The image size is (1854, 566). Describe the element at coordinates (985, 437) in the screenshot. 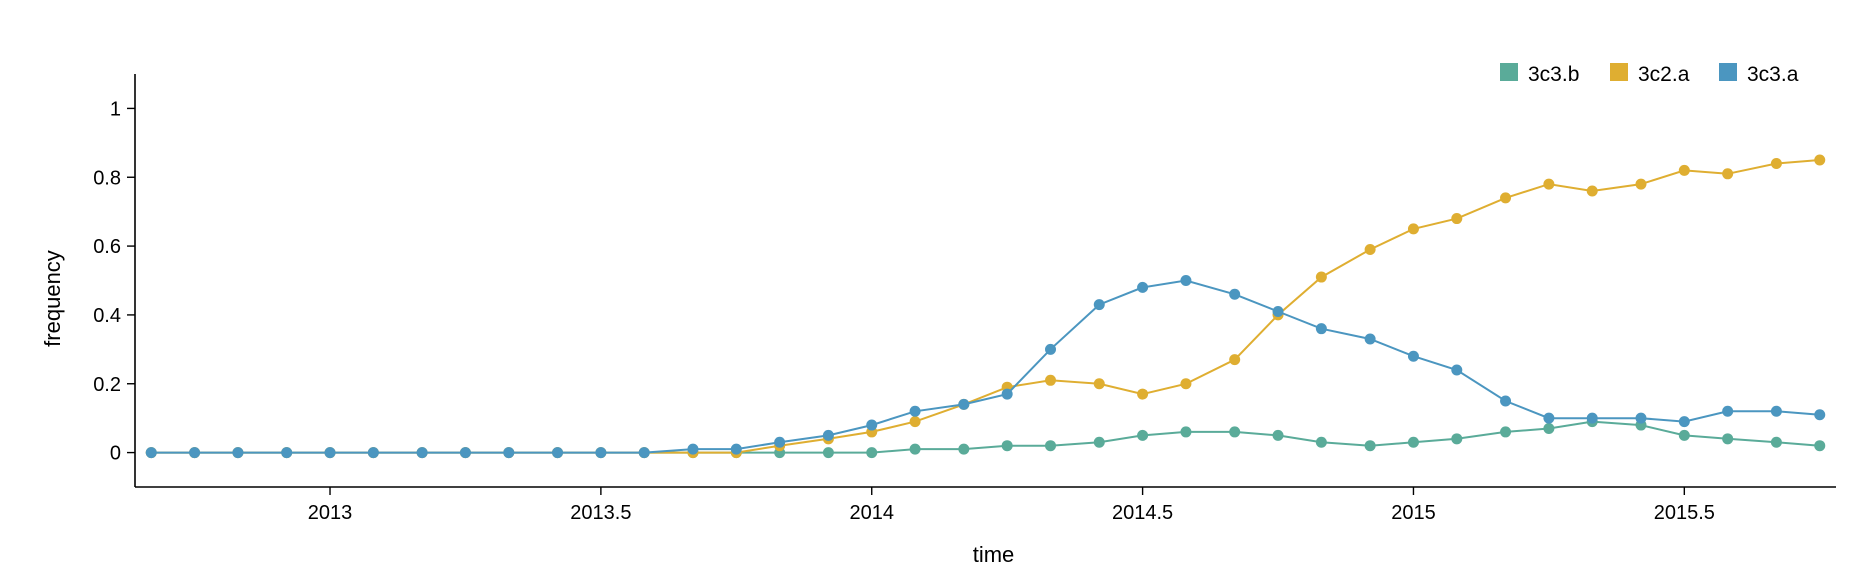

I see `series-line` at that location.